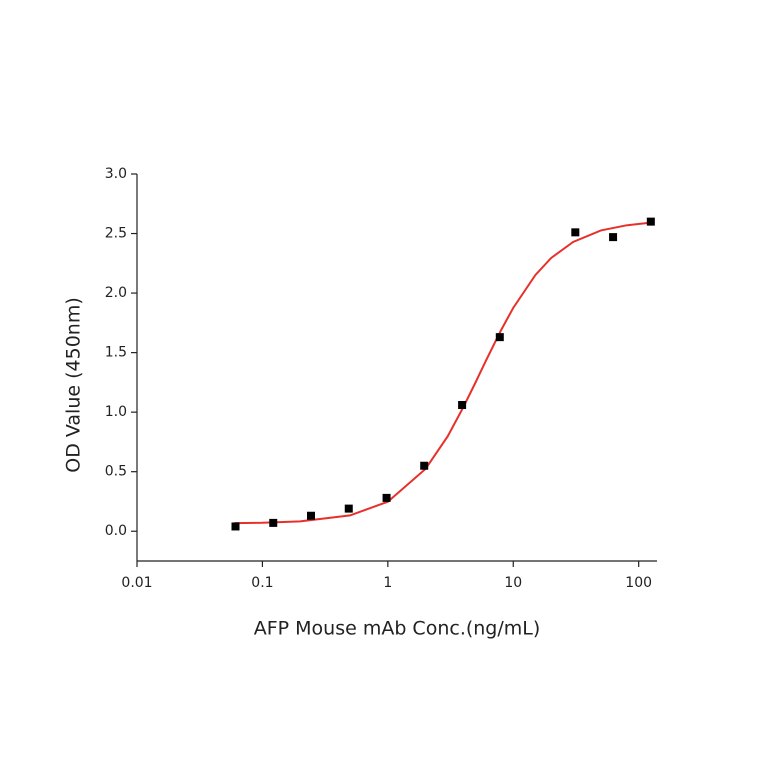  I want to click on y-tick-label: 0.0, so click(116, 531).